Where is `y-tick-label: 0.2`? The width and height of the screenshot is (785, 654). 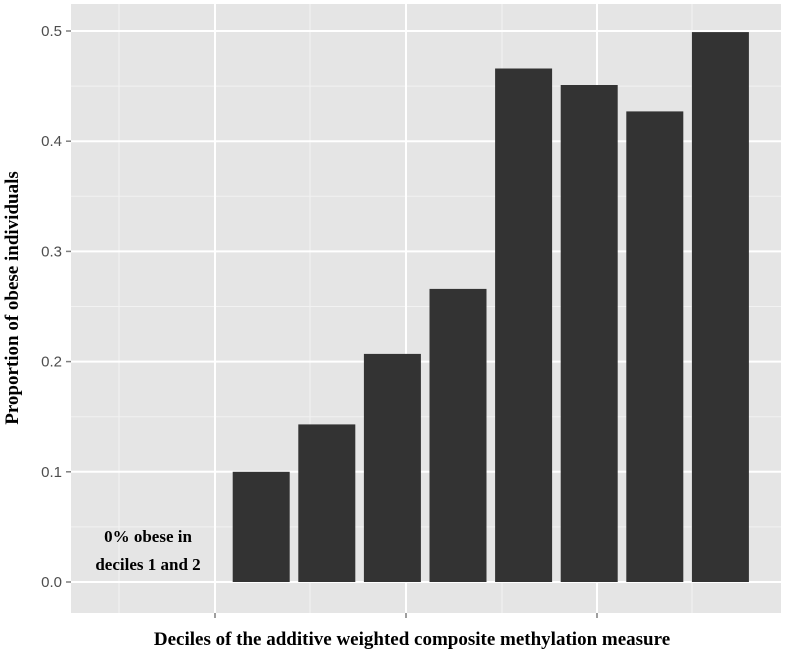
y-tick-label: 0.2 is located at coordinates (51, 362).